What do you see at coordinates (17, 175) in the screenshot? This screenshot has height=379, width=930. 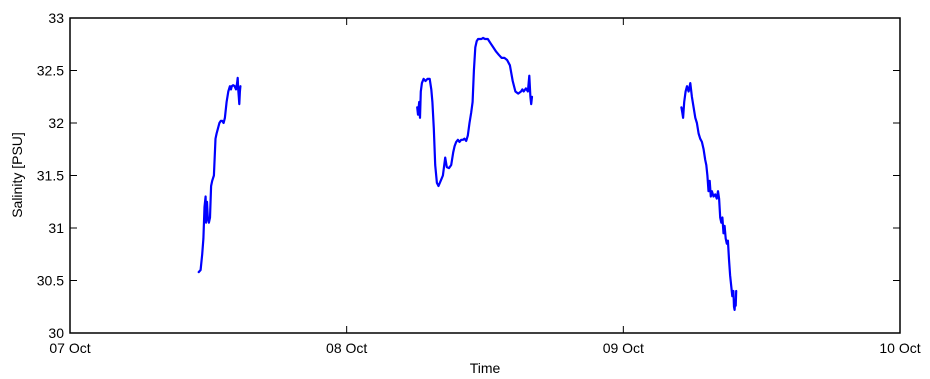 I see `y-axis-title: Salinity [PSU]` at bounding box center [17, 175].